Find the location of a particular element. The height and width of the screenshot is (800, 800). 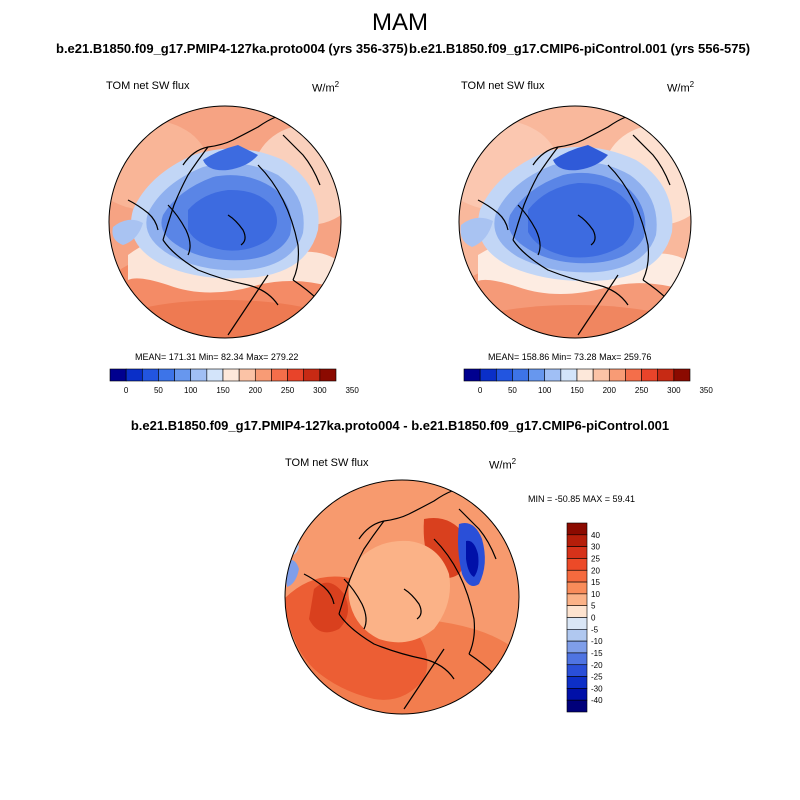

difference-units-label: W/m2 is located at coordinates (502, 464).